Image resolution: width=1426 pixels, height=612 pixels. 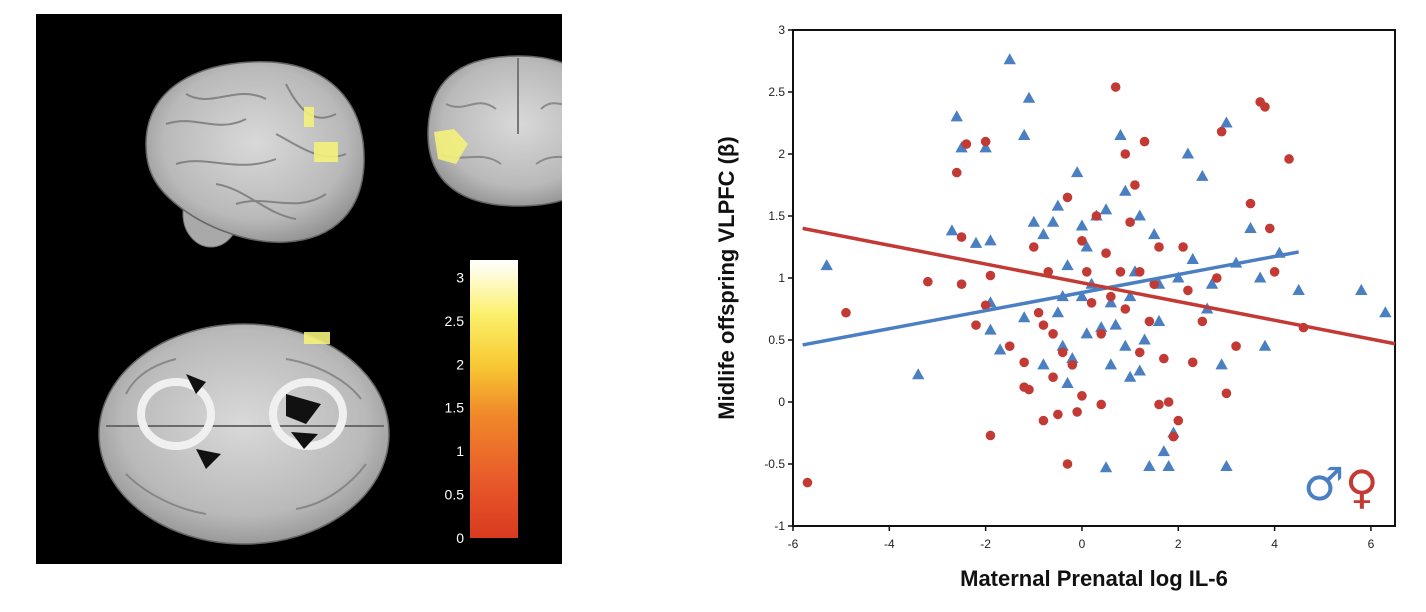 I want to click on x-tick-label: -4, so click(x=889, y=544).